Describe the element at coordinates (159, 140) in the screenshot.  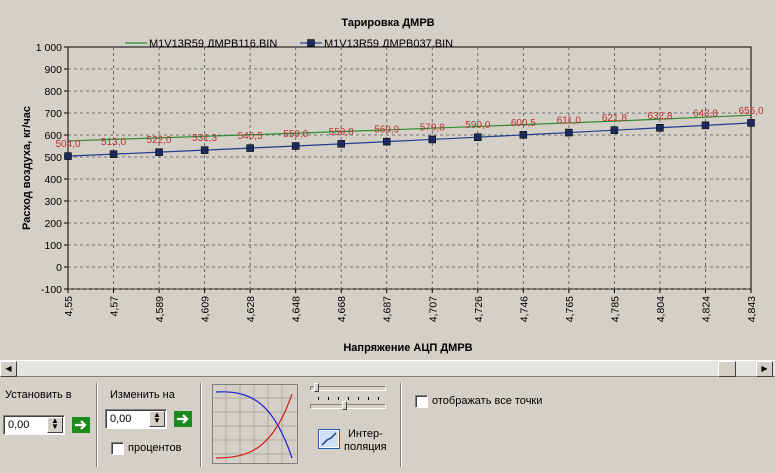
I see `data-label: 522,0` at that location.